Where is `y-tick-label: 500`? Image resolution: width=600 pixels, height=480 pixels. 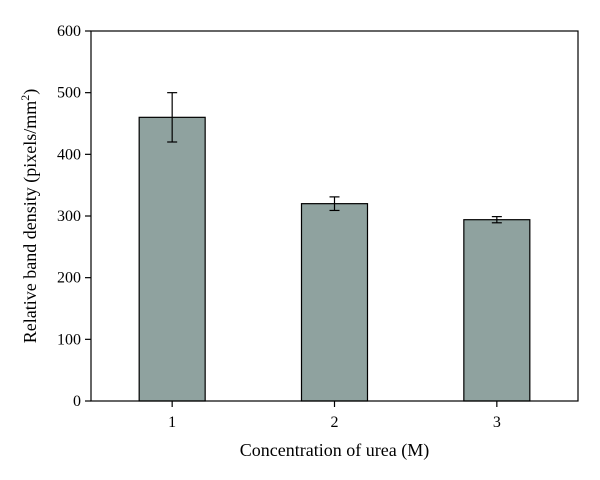
y-tick-label: 500 is located at coordinates (69, 93).